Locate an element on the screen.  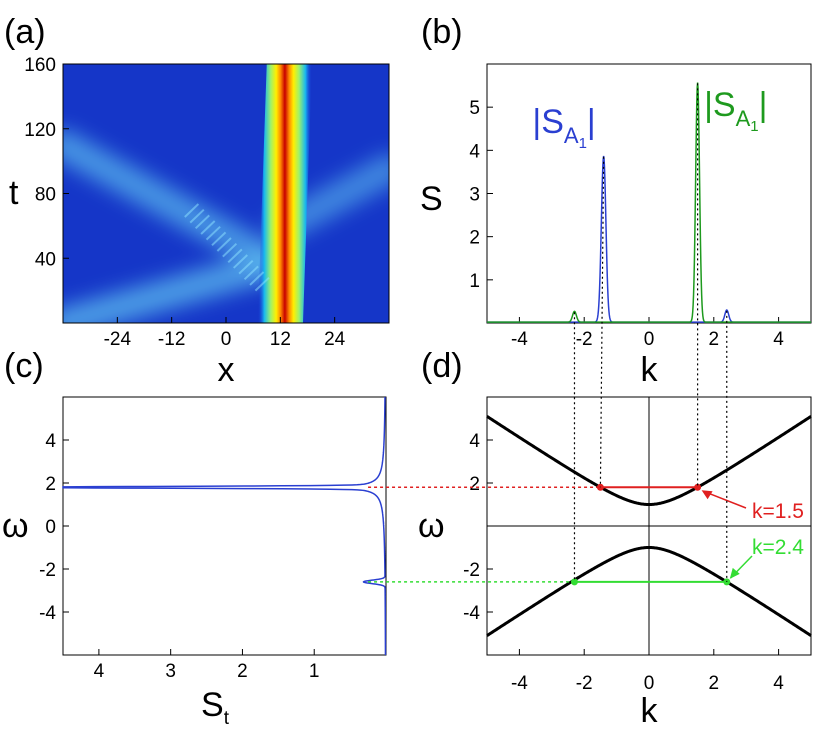
panel-c-ytick-label: 4 is located at coordinates (50, 441).